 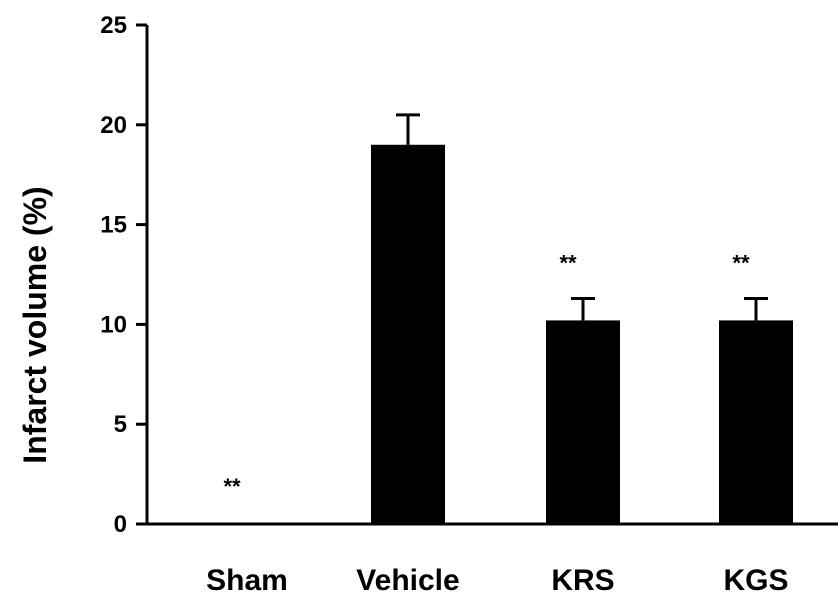 What do you see at coordinates (120, 524) in the screenshot?
I see `y-tick-label-0: 0` at bounding box center [120, 524].